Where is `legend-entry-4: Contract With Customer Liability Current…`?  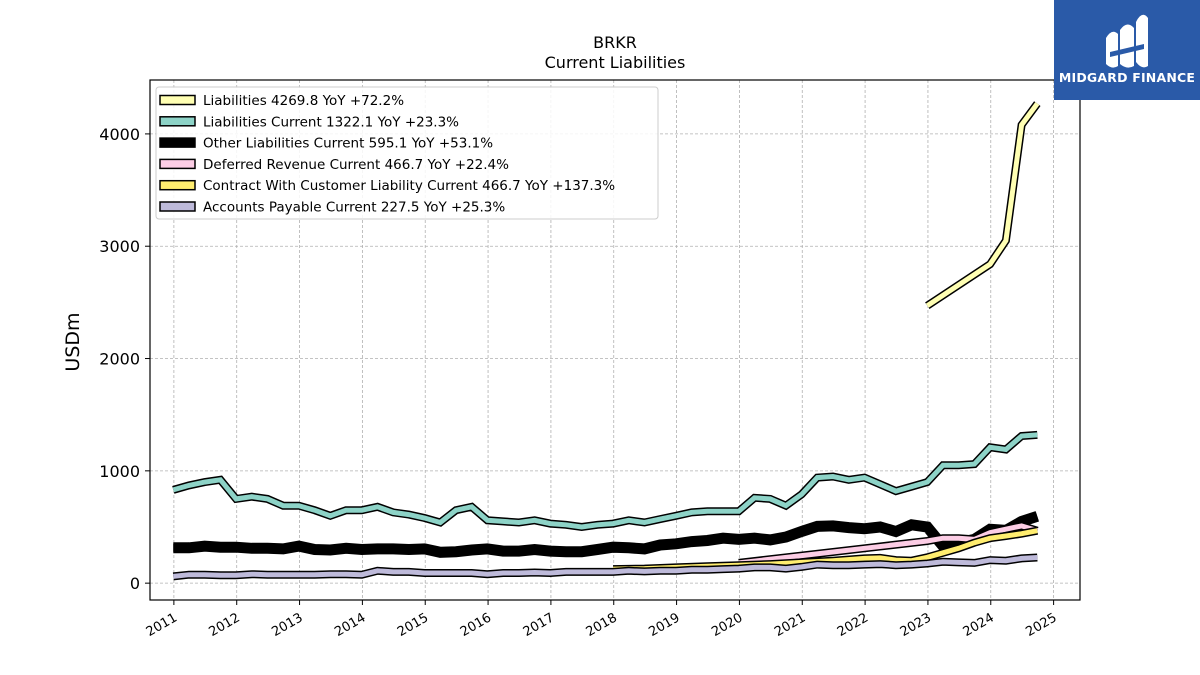 legend-entry-4: Contract With Customer Liability Current… is located at coordinates (387, 186).